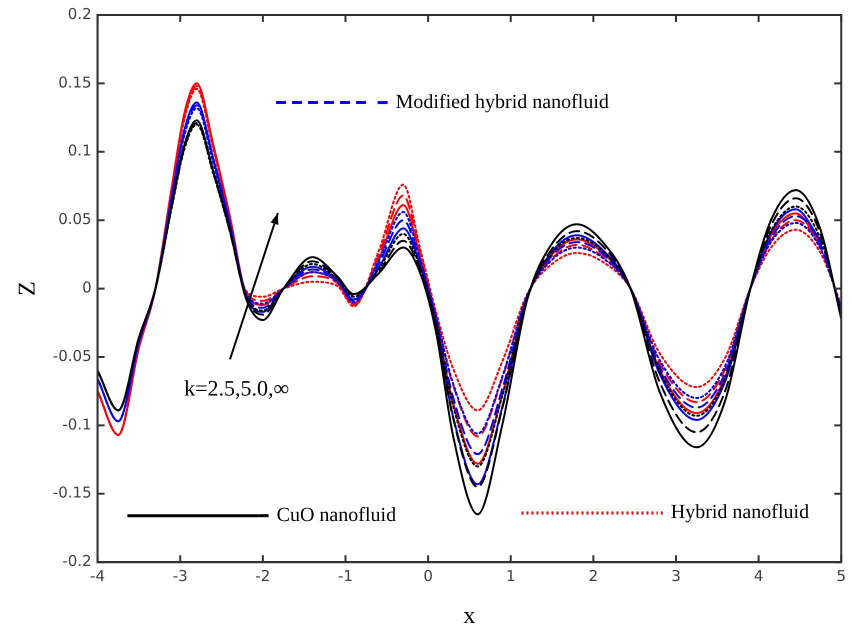  Describe the element at coordinates (262, 576) in the screenshot. I see `x-tick-label: -2` at that location.